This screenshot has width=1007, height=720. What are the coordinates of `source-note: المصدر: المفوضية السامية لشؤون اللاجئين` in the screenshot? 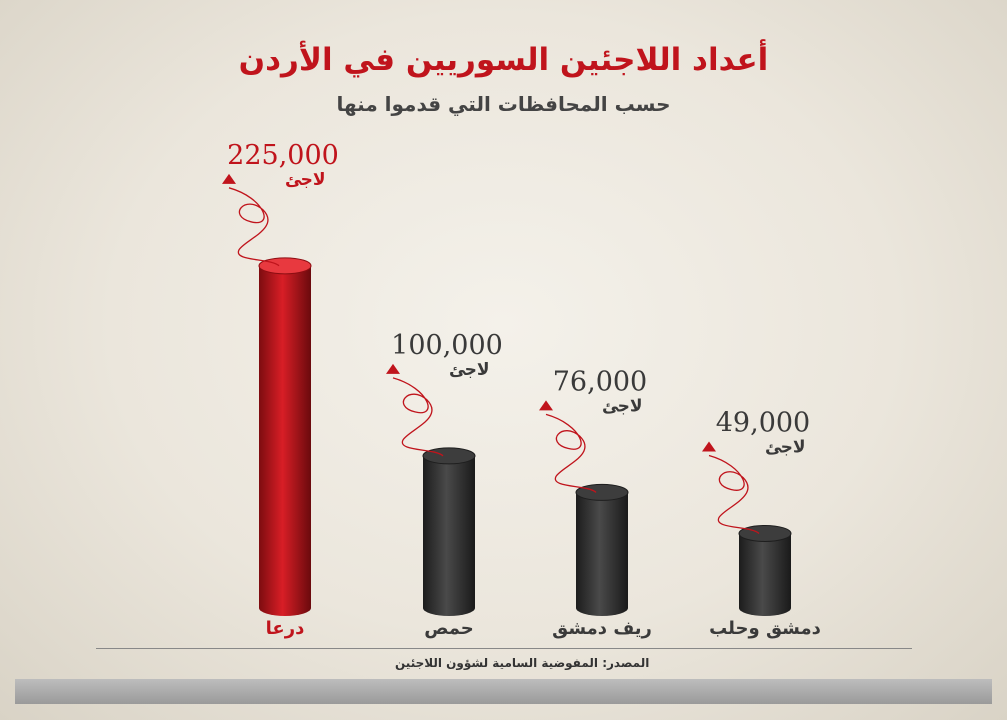 It's located at (522, 663).